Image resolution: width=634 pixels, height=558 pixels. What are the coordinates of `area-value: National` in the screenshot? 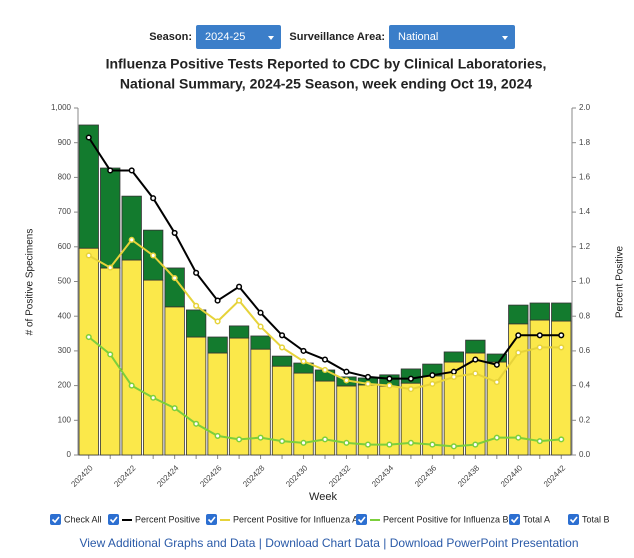 It's located at (418, 37).